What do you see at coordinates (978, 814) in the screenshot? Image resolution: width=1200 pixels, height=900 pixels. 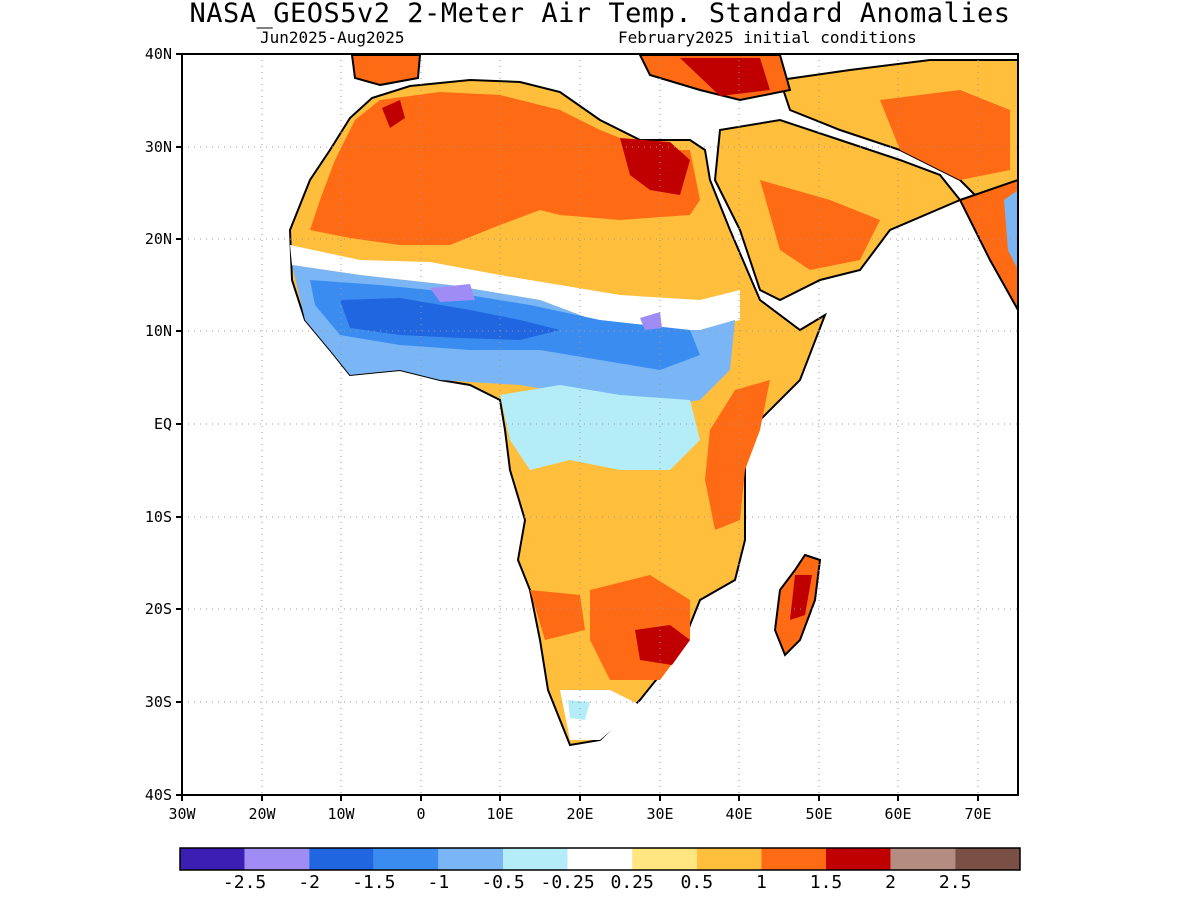 I see `lon-label: 70E` at bounding box center [978, 814].